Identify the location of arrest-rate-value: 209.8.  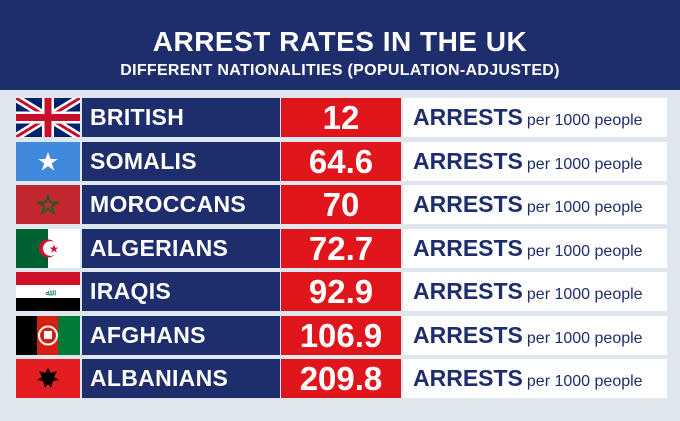
(341, 378).